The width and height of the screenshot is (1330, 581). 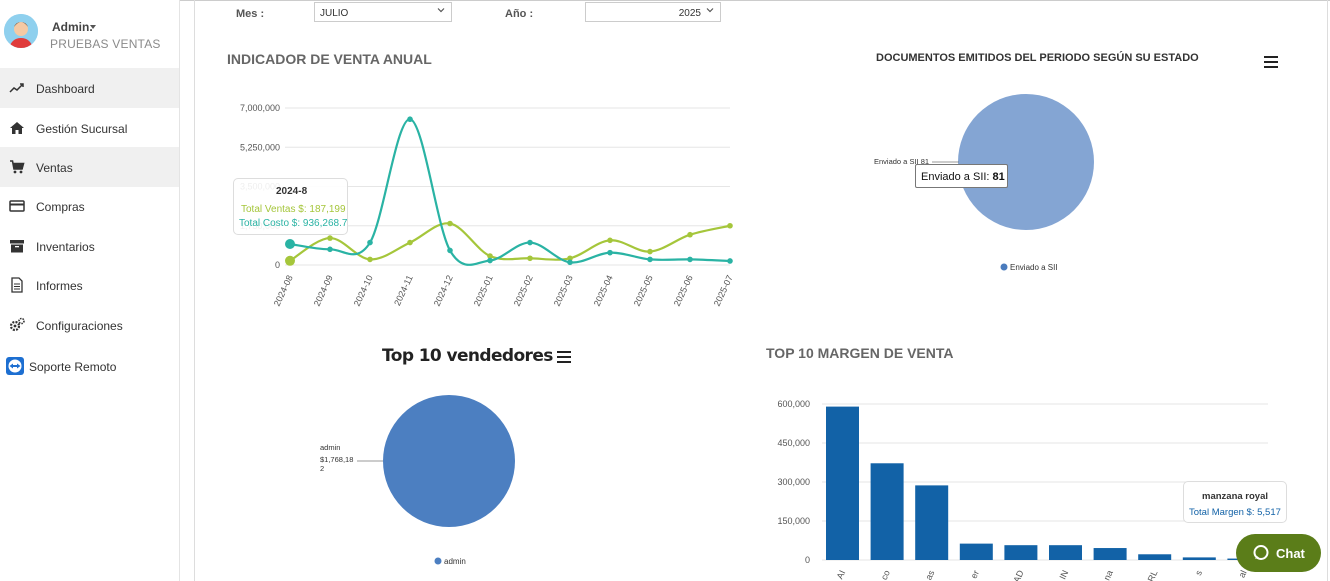 What do you see at coordinates (105, 44) in the screenshot?
I see `user-company: PRUEBAS VENTAS` at bounding box center [105, 44].